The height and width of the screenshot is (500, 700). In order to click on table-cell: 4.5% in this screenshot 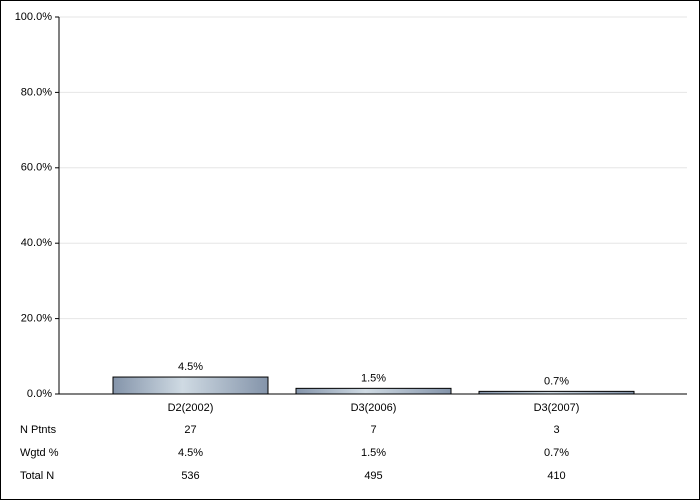, I will do `click(190, 453)`.